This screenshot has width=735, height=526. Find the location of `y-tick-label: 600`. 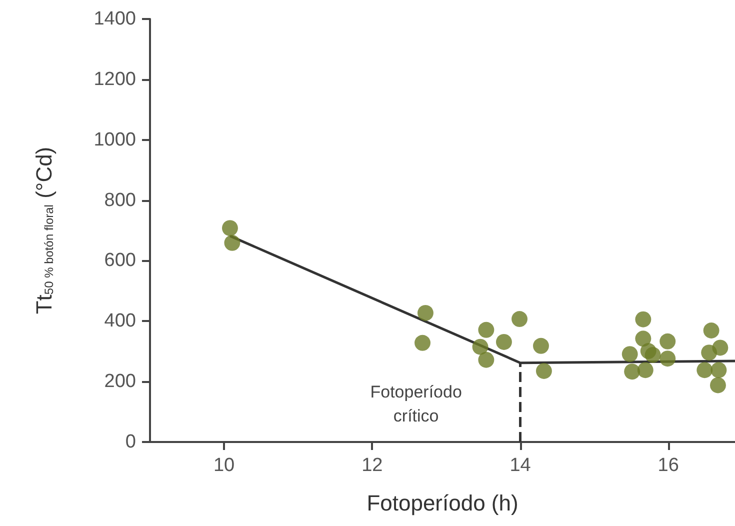

y-tick-label: 600 is located at coordinates (120, 261).